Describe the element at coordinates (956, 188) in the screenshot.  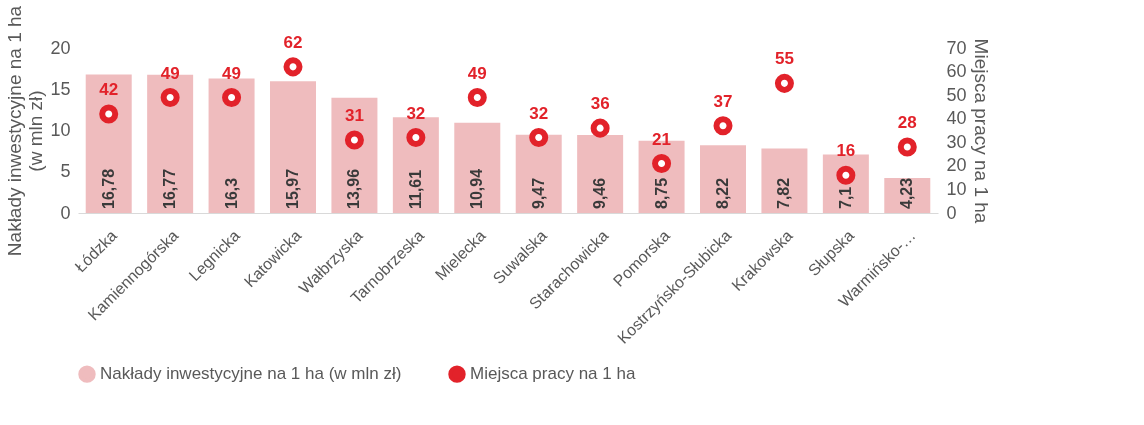
I see `y2-tick-label: 10` at that location.